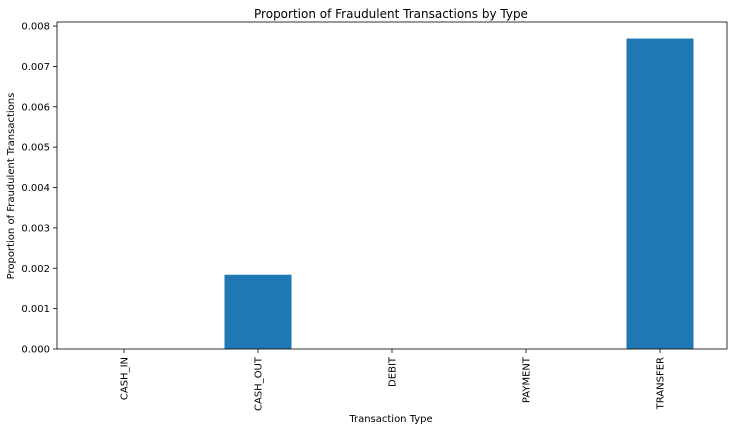  What do you see at coordinates (660, 194) in the screenshot?
I see `bar-transfer` at bounding box center [660, 194].